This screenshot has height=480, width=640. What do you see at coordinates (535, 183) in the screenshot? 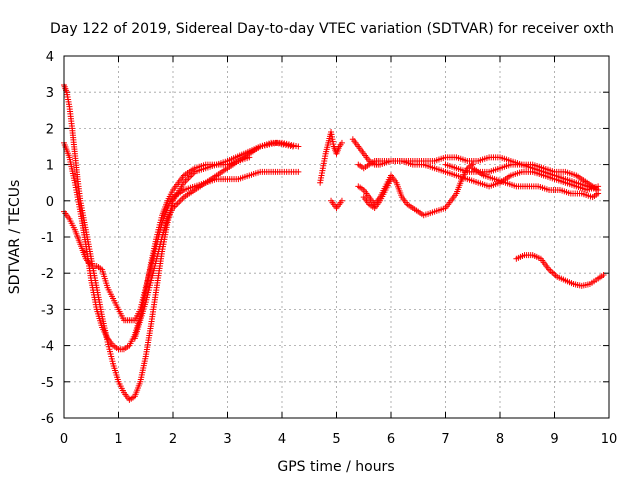
I see `series-track-l` at bounding box center [535, 183].